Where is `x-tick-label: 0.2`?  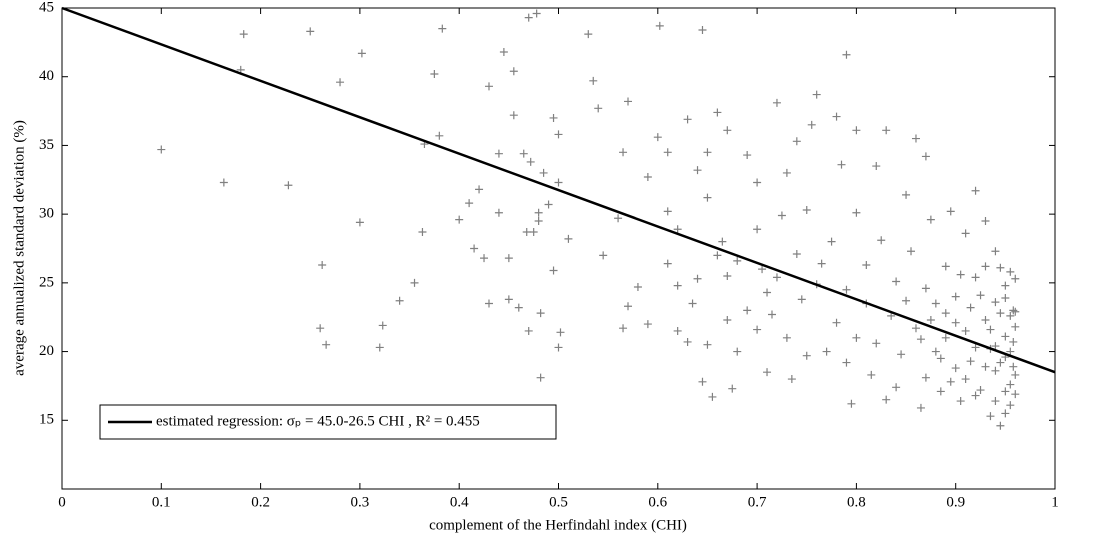 x-tick-label: 0.2 is located at coordinates (260, 502).